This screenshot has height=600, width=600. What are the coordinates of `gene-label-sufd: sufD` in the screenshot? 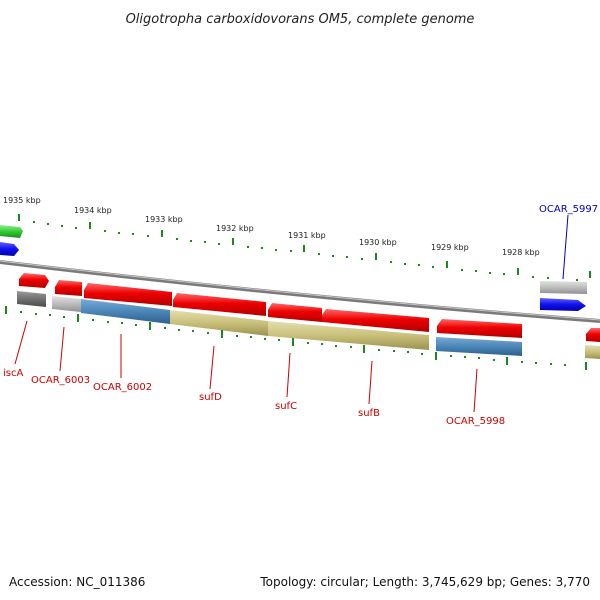 It's located at (210, 397).